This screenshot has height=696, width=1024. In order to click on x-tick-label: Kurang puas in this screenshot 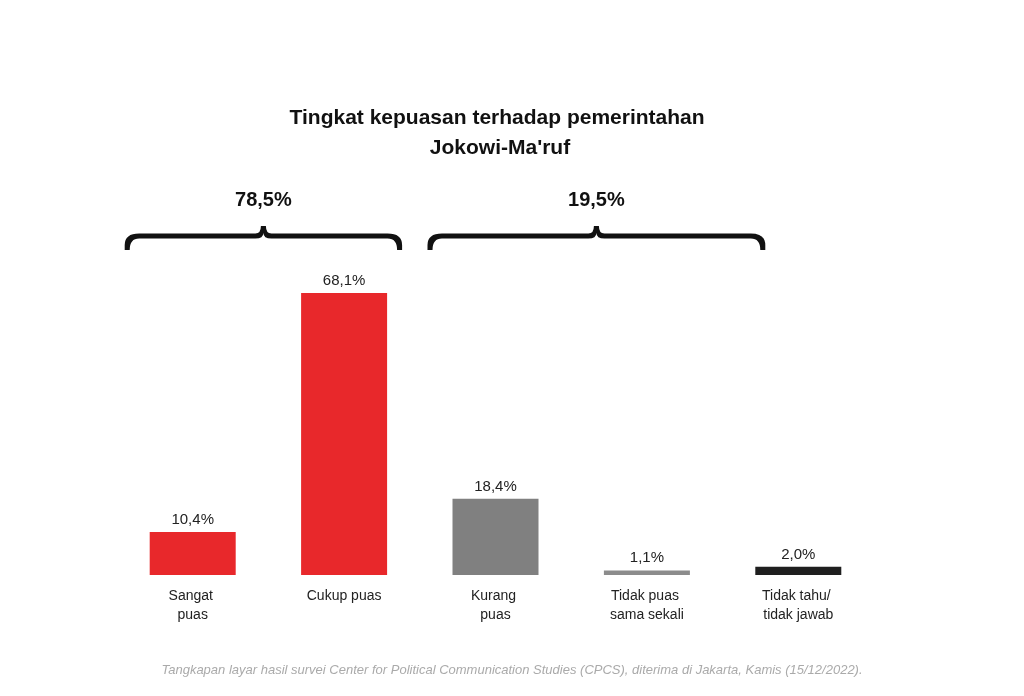, I will do `click(495, 604)`.